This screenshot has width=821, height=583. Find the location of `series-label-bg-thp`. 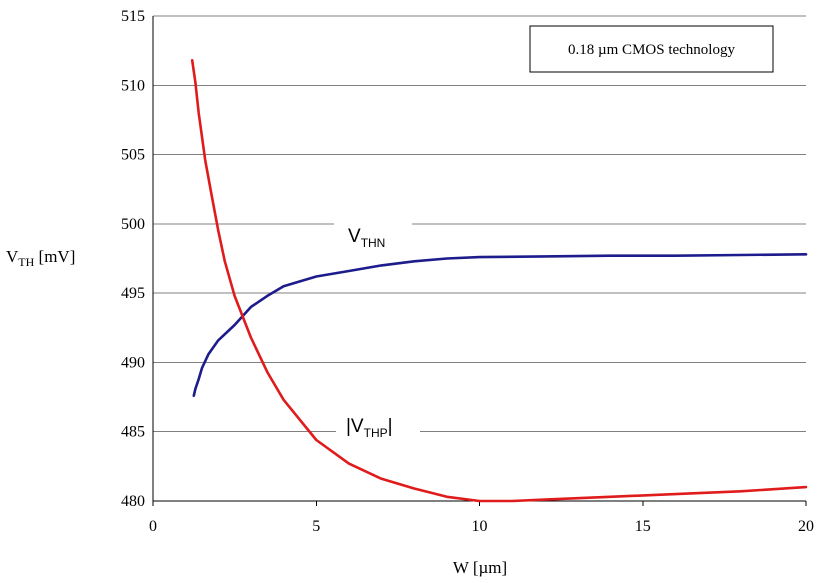

series-label-bg-thp is located at coordinates (378, 424).